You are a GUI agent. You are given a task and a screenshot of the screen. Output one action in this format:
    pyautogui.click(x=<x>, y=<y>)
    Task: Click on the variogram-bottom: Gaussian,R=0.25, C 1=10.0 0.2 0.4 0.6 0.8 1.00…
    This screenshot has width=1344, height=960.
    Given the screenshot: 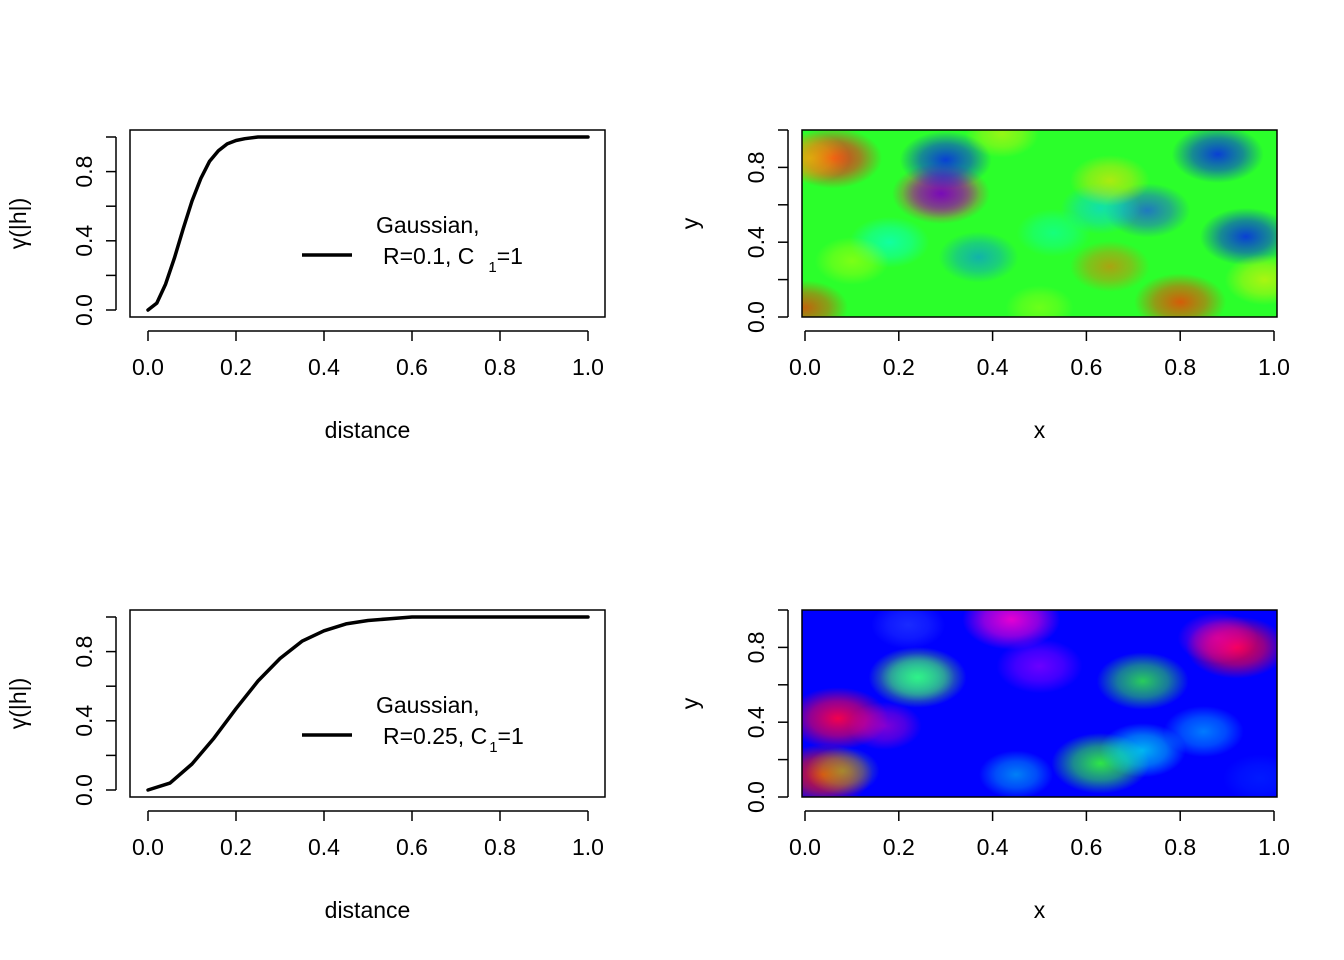 What is the action you would take?
    pyautogui.click(x=305, y=766)
    